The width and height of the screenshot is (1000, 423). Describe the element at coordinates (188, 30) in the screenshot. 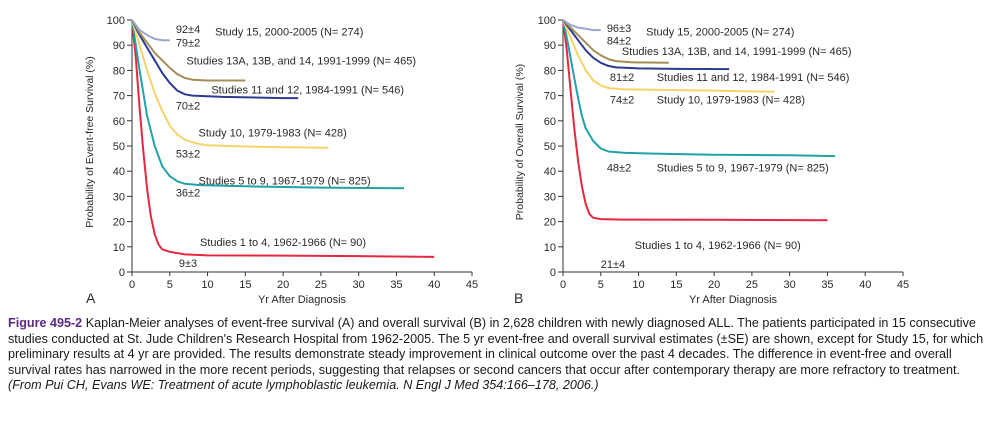

I see `panel-a-estimate-label: 92±4` at that location.